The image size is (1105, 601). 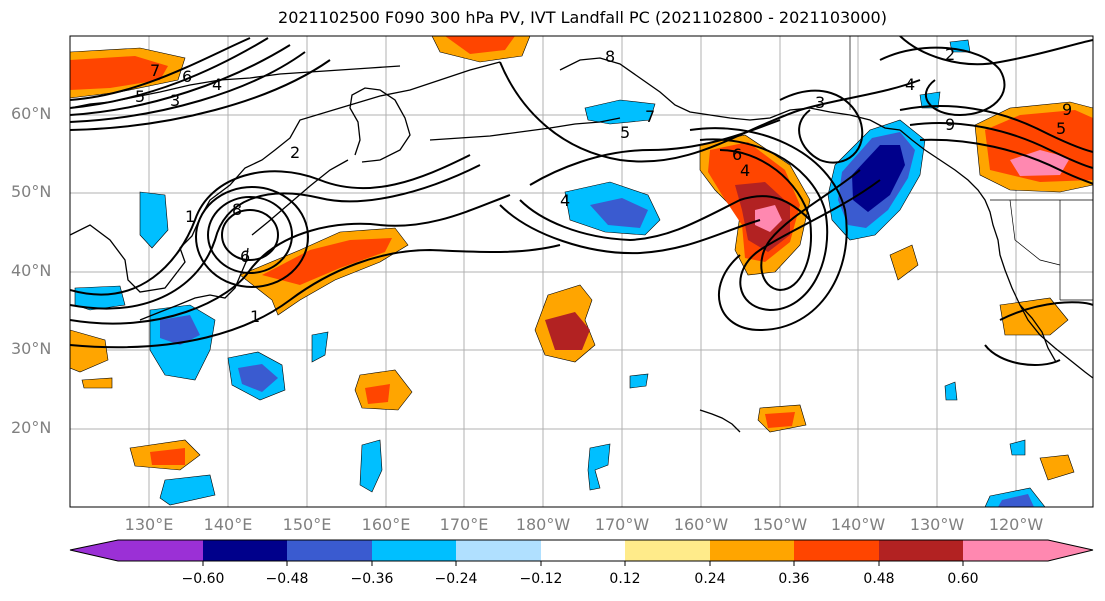 What do you see at coordinates (701, 524) in the screenshot?
I see `longitude-label: 160°W` at bounding box center [701, 524].